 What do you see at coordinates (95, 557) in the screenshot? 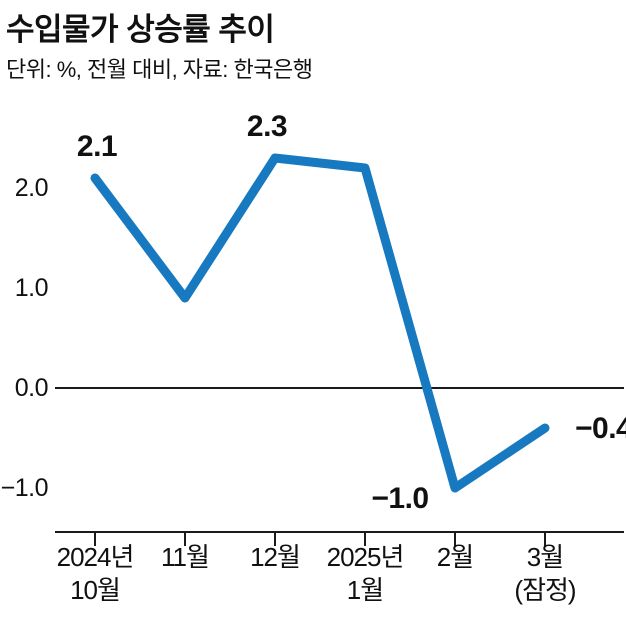
I see `x-axis-label: 2024년` at bounding box center [95, 557].